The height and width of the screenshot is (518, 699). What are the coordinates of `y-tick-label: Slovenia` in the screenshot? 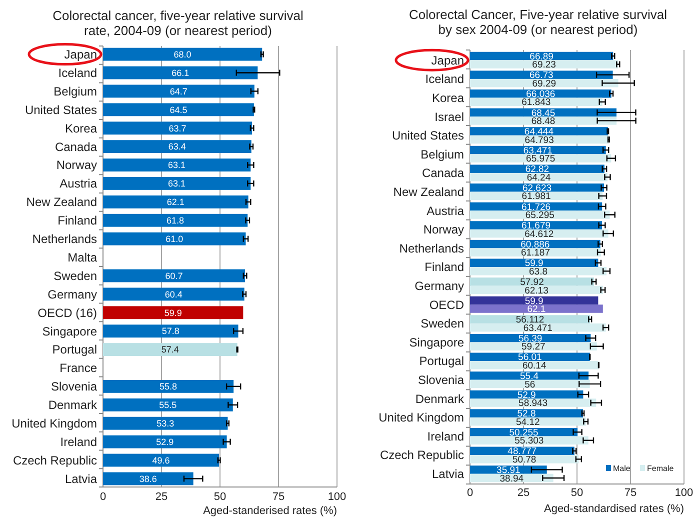 It's located at (441, 380).